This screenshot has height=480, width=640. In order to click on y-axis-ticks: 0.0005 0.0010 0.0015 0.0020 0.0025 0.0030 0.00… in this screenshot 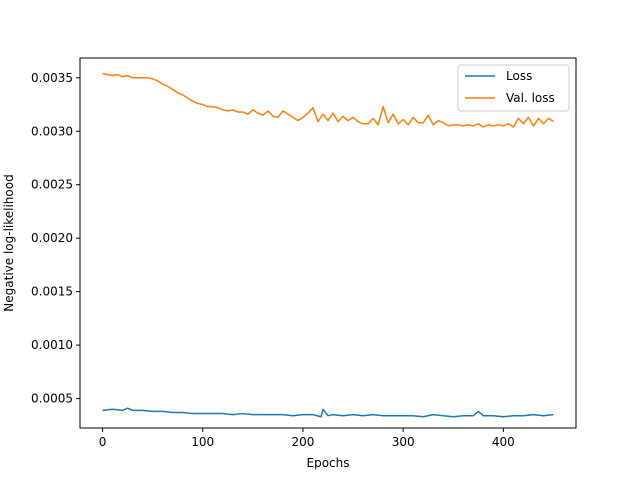, I will do `click(55, 238)`.